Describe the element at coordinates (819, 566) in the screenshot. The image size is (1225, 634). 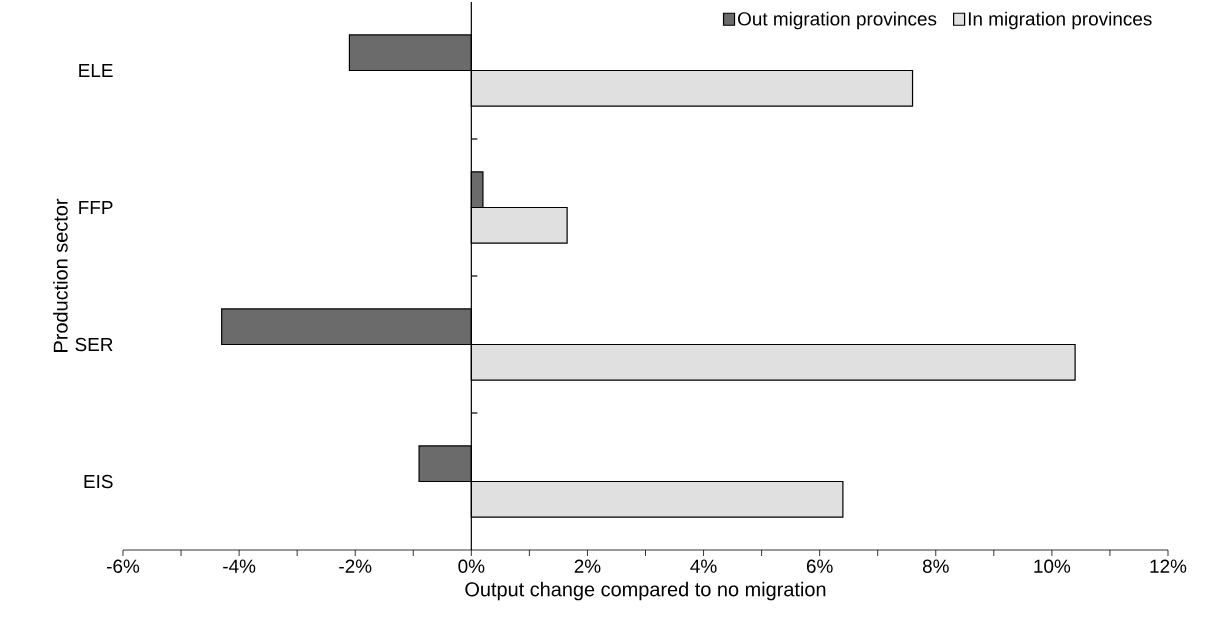
I see `x-tick-label: 6%` at that location.